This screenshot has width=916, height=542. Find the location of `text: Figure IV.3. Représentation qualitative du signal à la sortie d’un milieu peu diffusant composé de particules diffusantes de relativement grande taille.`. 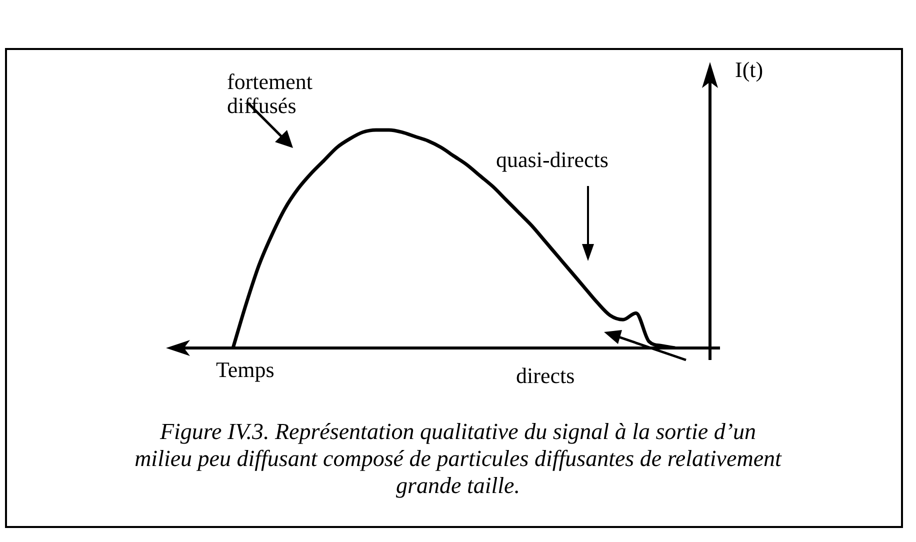

text: Figure IV.3. Représentation qualitative du signal à la sortie d’un milieu peu diffusant composé de particules diffusantes de relativement grande taille. is located at coordinates (458, 458).